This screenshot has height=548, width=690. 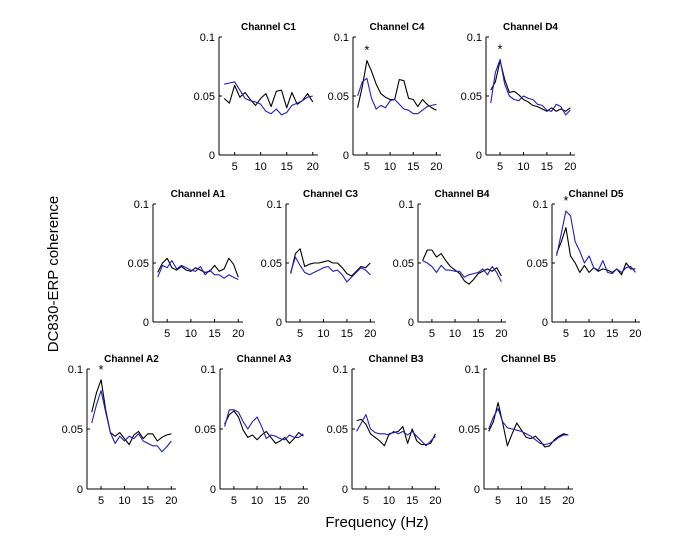 I want to click on panel-title: Channel B4, so click(x=461, y=194).